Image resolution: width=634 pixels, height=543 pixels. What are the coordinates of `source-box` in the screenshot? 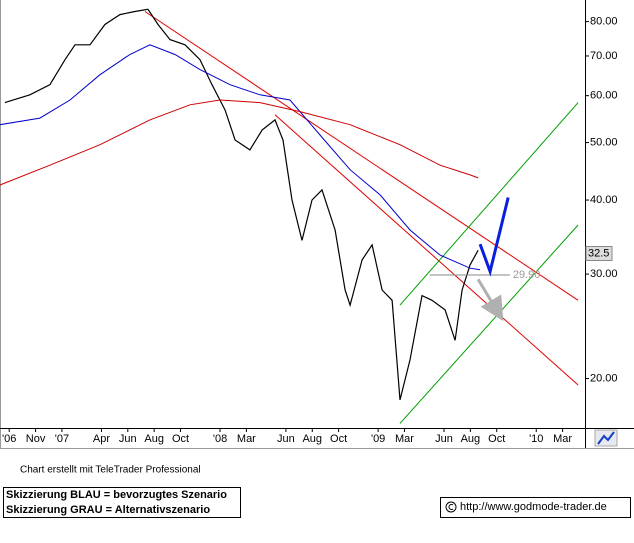 It's located at (535, 507).